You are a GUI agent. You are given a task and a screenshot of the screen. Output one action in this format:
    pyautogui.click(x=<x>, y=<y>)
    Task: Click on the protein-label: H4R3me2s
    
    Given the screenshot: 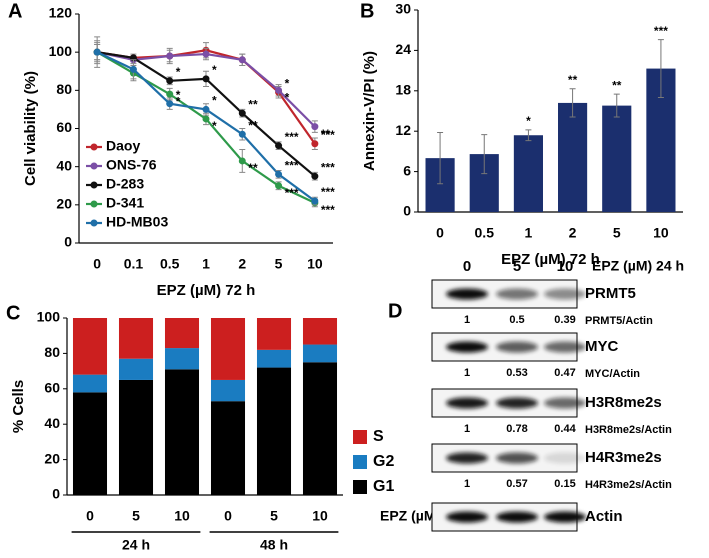 What is the action you would take?
    pyautogui.click(x=623, y=457)
    